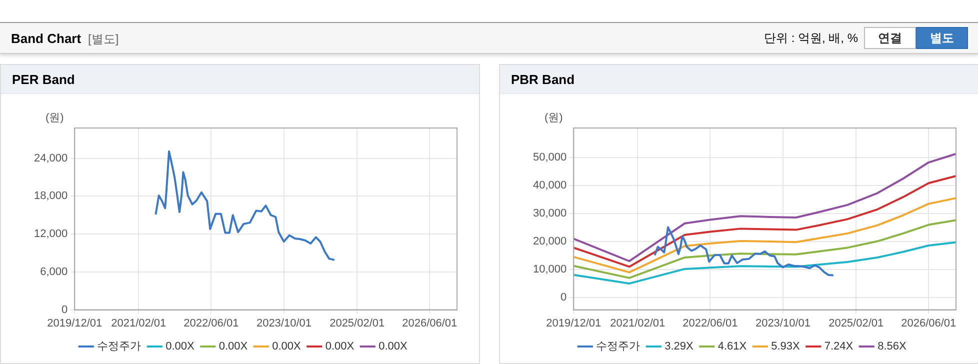  I want to click on legend-label: 4.61X, so click(733, 346).